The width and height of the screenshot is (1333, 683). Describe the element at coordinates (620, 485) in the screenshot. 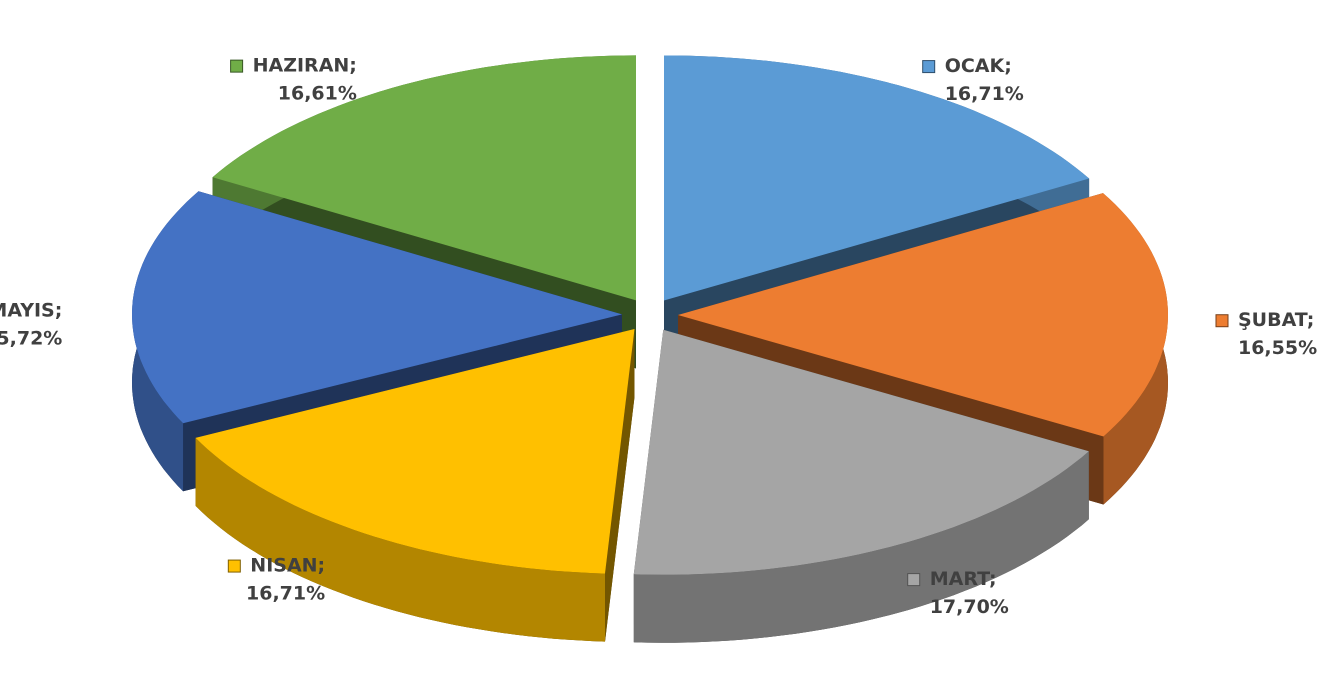

I see `slice-wall` at that location.